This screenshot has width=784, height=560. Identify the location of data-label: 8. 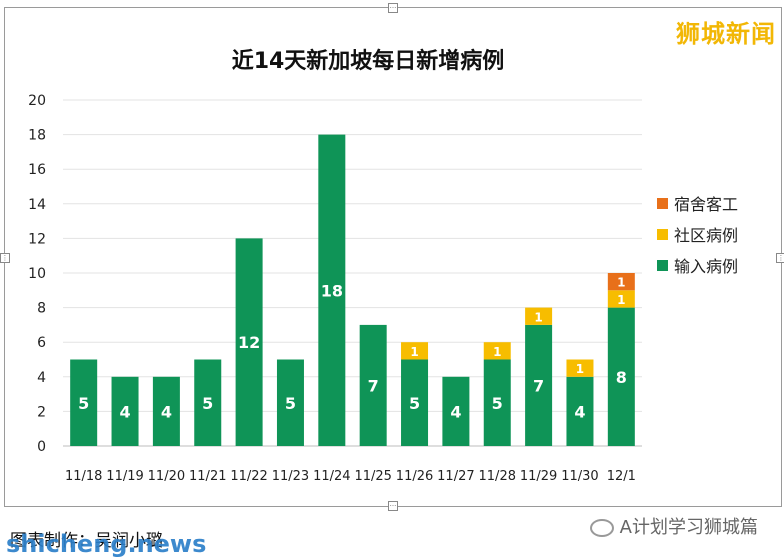
(621, 377).